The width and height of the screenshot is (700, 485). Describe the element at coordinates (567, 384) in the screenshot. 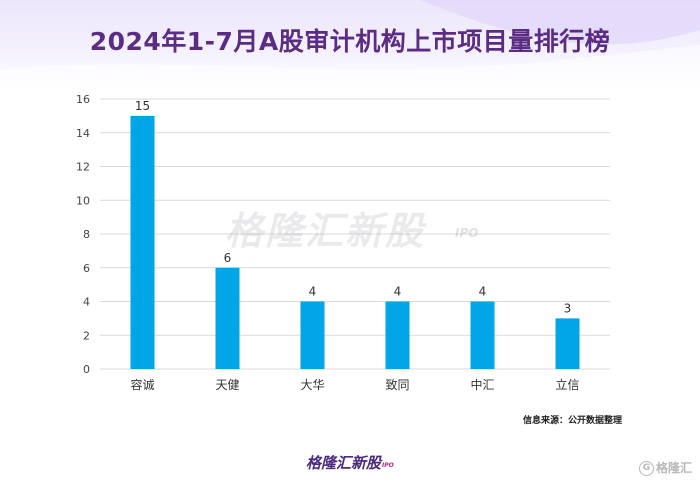

I see `x-tick-label: 立信` at that location.